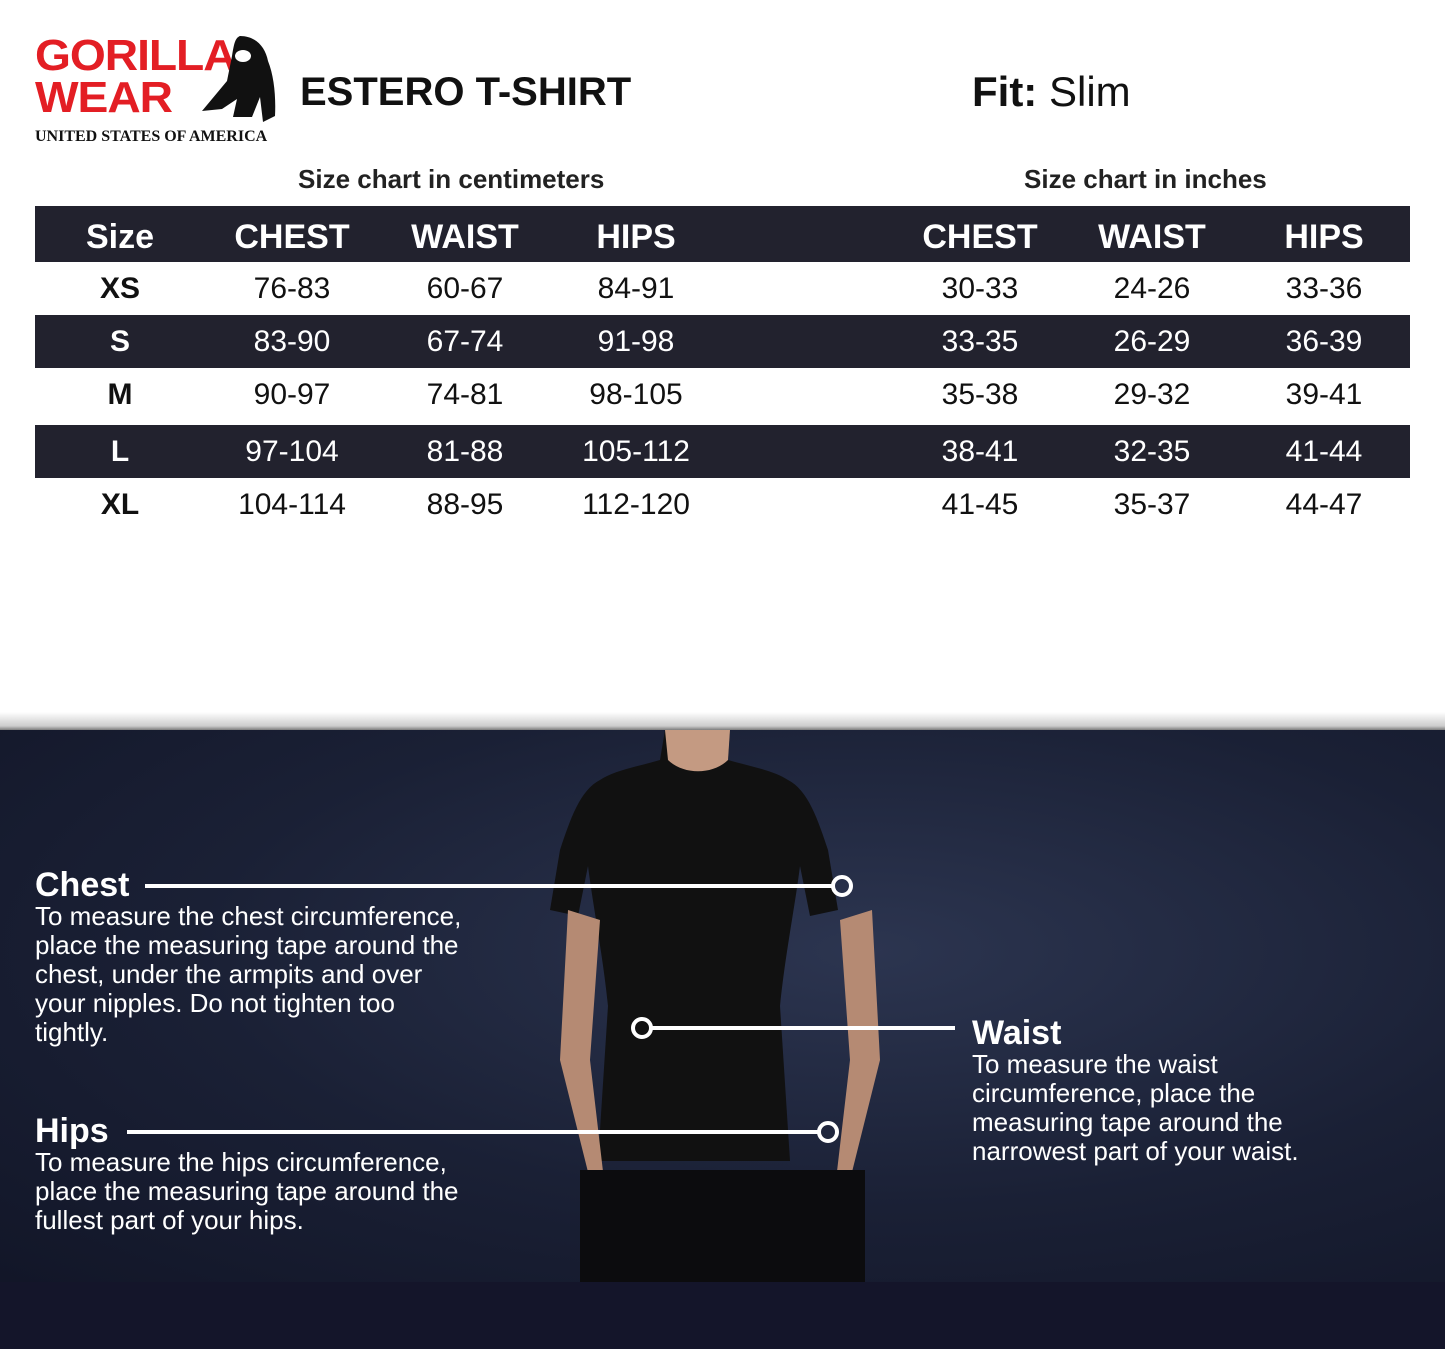 This screenshot has width=1445, height=1349. Describe the element at coordinates (980, 341) in the screenshot. I see `in-chest-cell: 33-35` at that location.